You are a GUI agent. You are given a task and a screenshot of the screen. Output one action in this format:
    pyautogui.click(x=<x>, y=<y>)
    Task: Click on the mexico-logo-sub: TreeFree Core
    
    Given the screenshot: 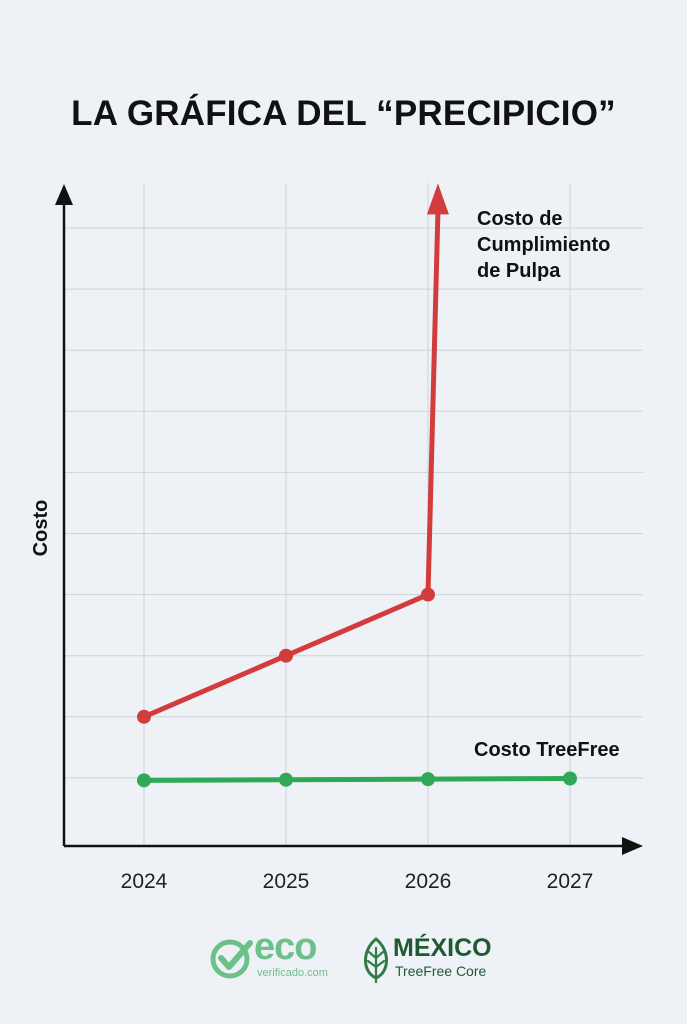 What is the action you would take?
    pyautogui.click(x=441, y=971)
    